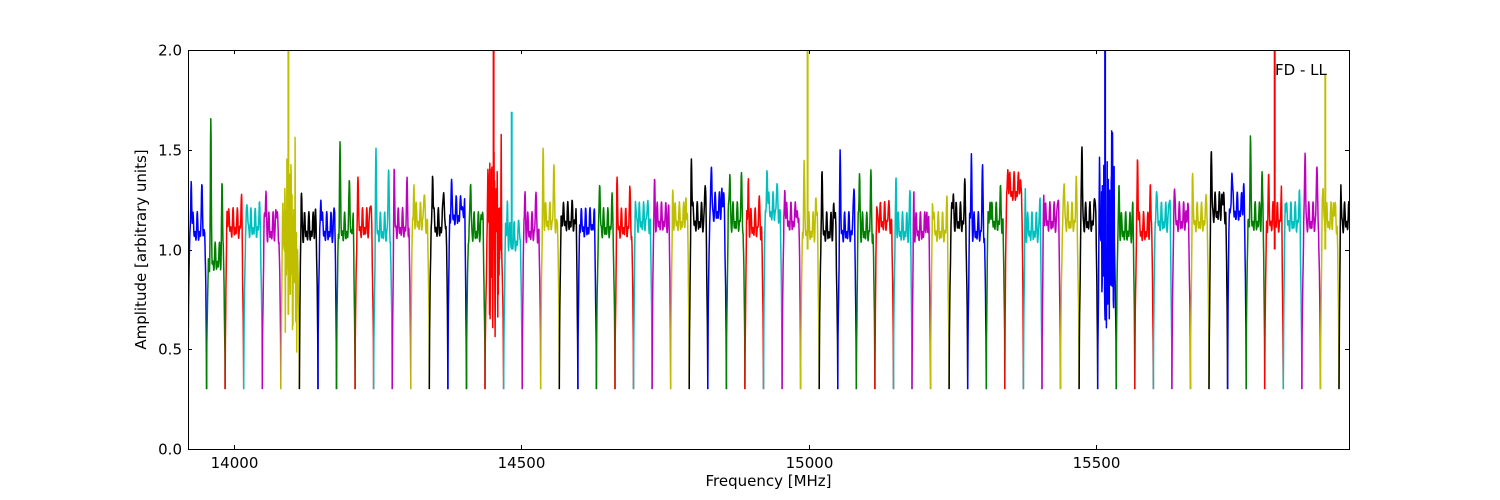  What do you see at coordinates (457, 284) in the screenshot?
I see `channel-15-line` at bounding box center [457, 284].